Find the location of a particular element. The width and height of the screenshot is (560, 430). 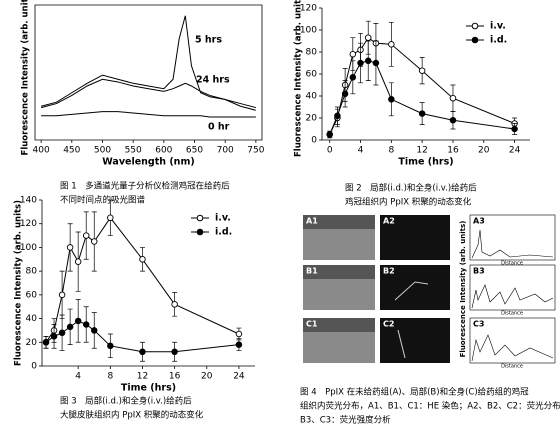

panel-label: C2 is located at coordinates (388, 324).